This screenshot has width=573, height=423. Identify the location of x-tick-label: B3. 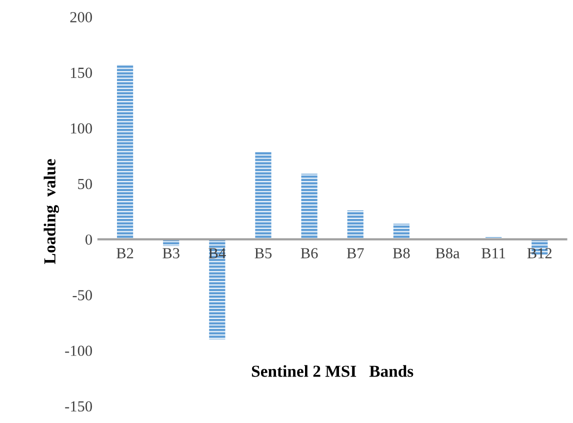
(171, 253).